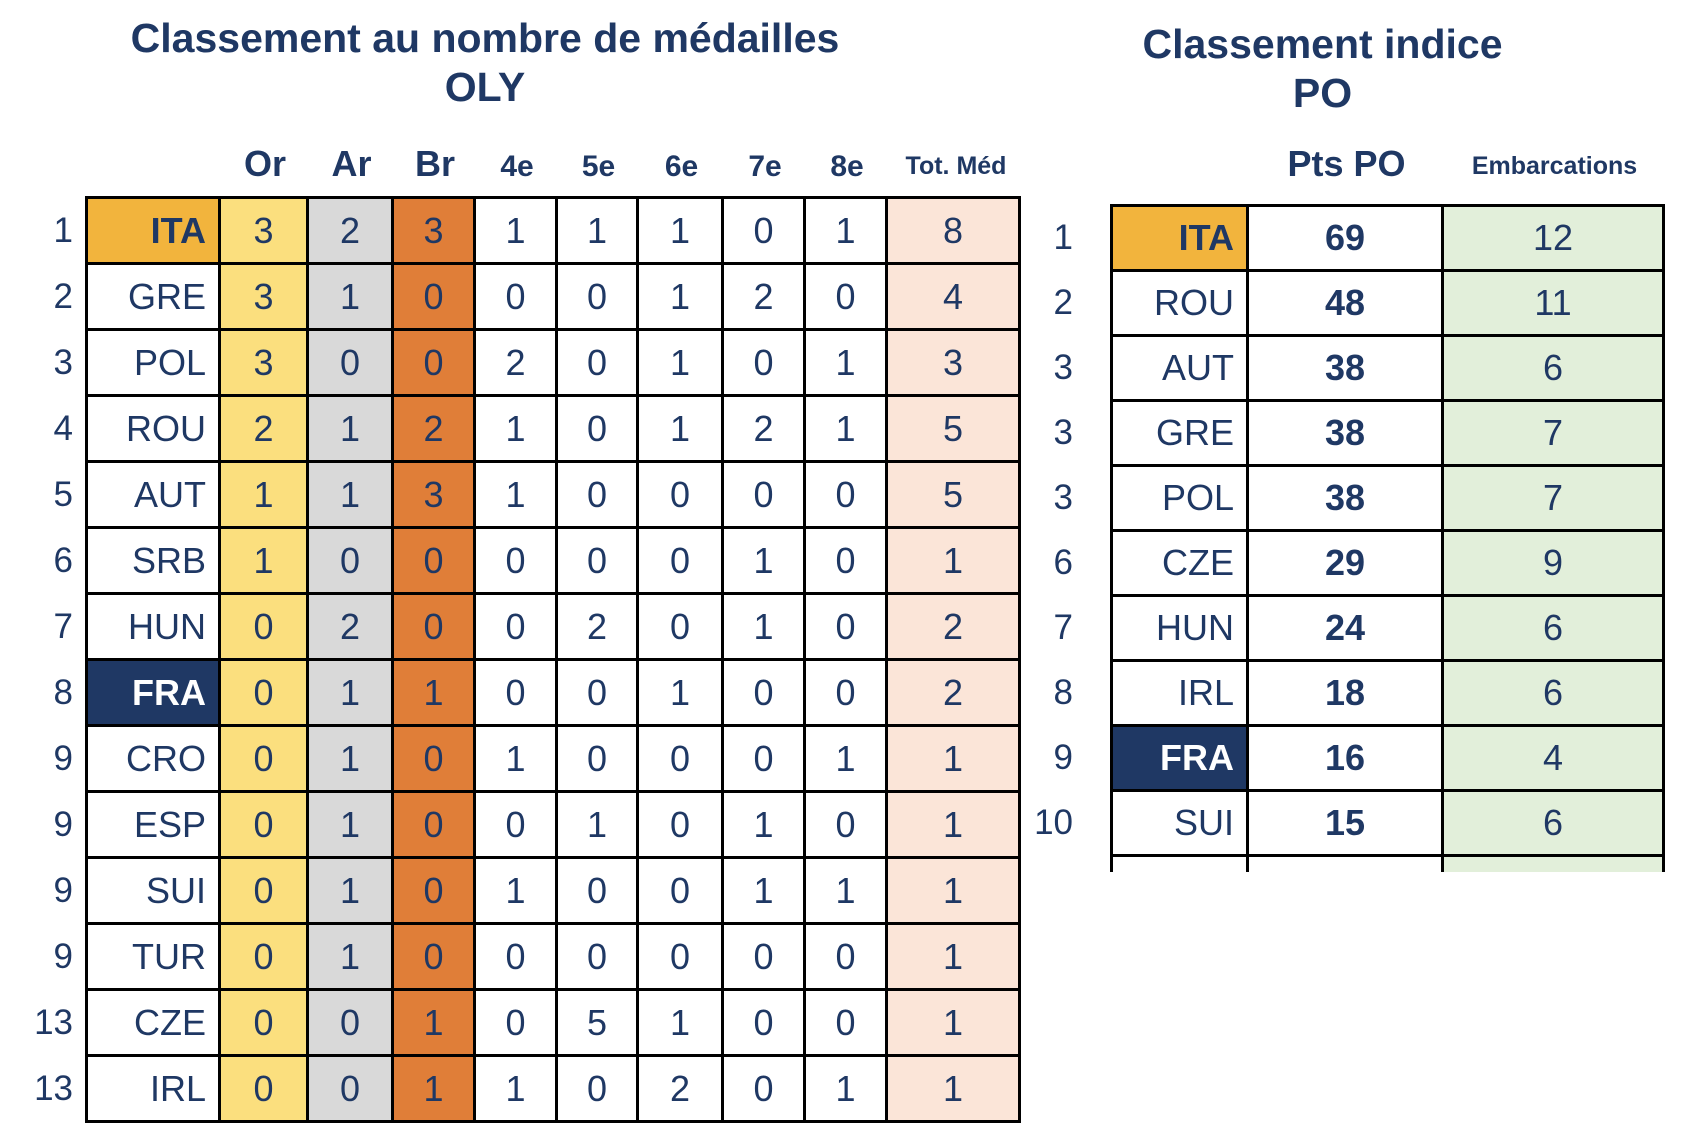 The width and height of the screenshot is (1700, 1144). Describe the element at coordinates (264, 163) in the screenshot. I see `column-header-or: Or` at that location.